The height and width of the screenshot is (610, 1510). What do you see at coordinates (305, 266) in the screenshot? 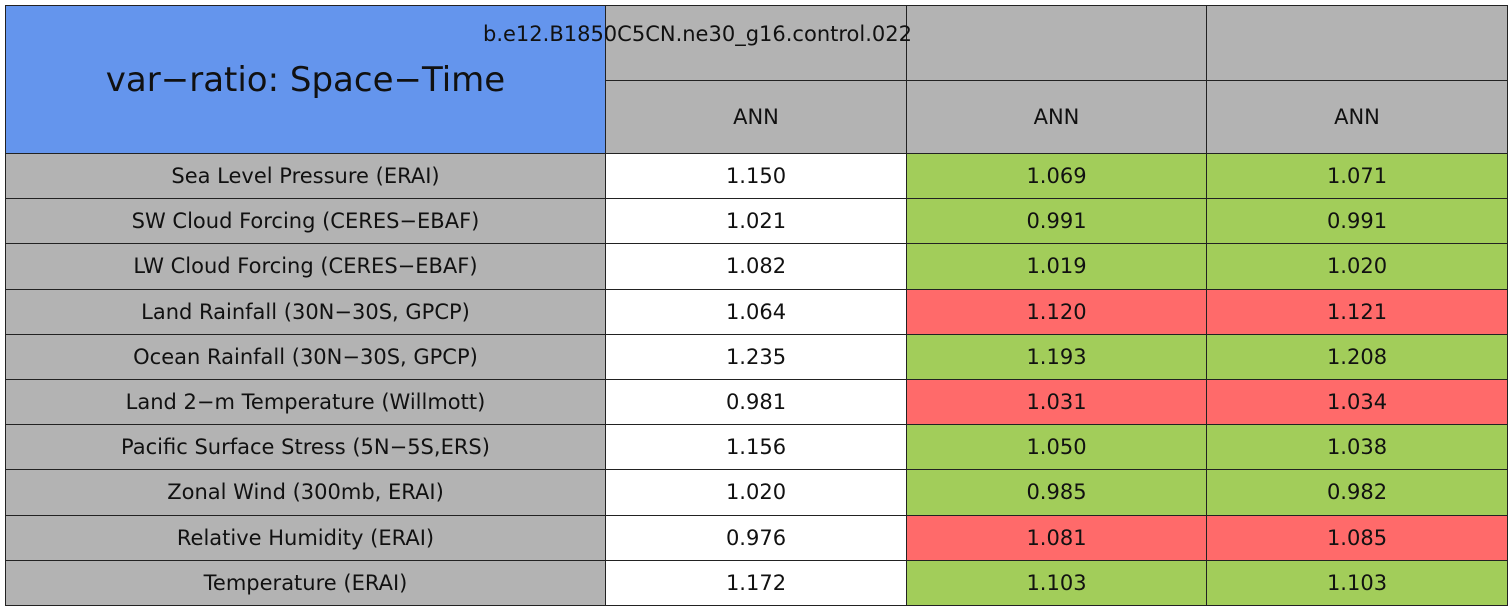
I see `row-label: LW Cloud Forcing (CERES−EBAF)` at bounding box center [305, 266].